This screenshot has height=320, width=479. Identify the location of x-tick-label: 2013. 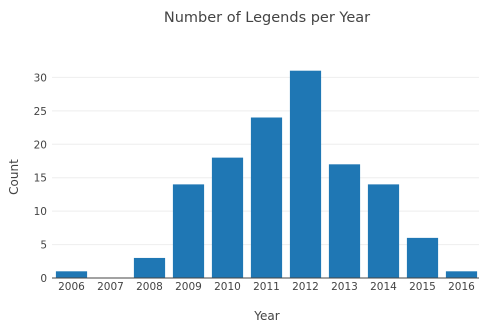
(344, 287).